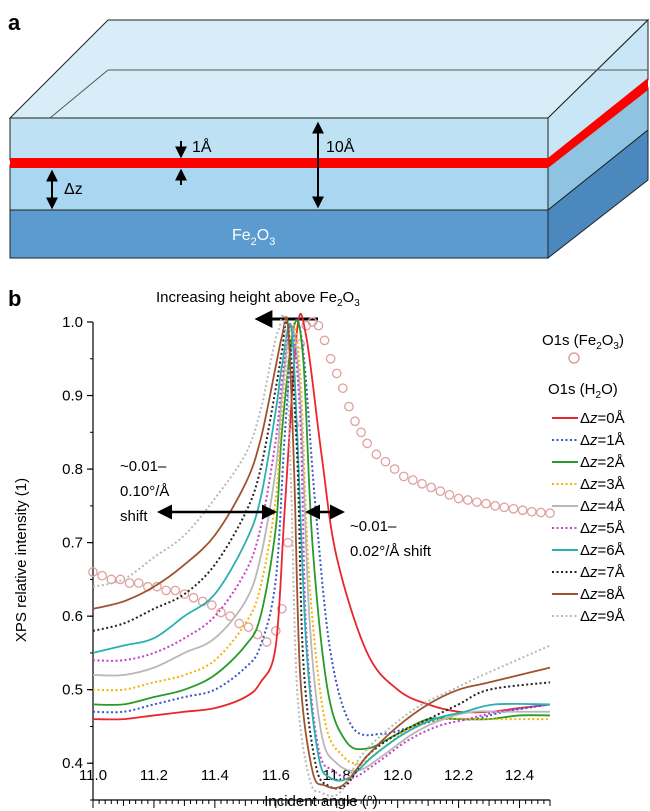 Image resolution: width=650 pixels, height=811 pixels. I want to click on x-tick-label: 12.0, so click(397, 775).